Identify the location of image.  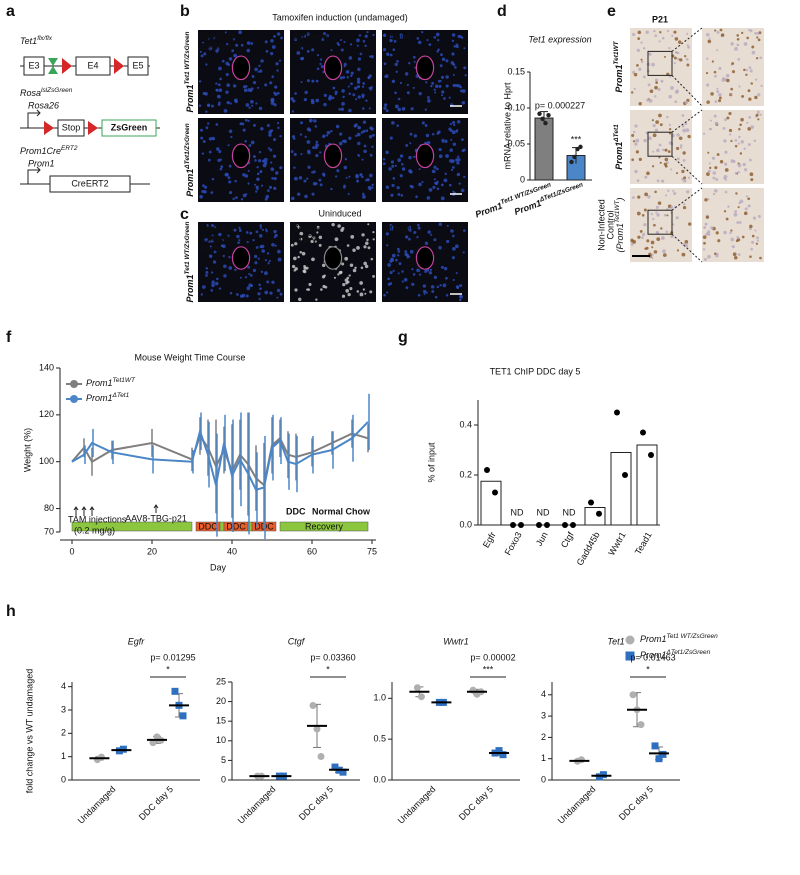
(661, 67).